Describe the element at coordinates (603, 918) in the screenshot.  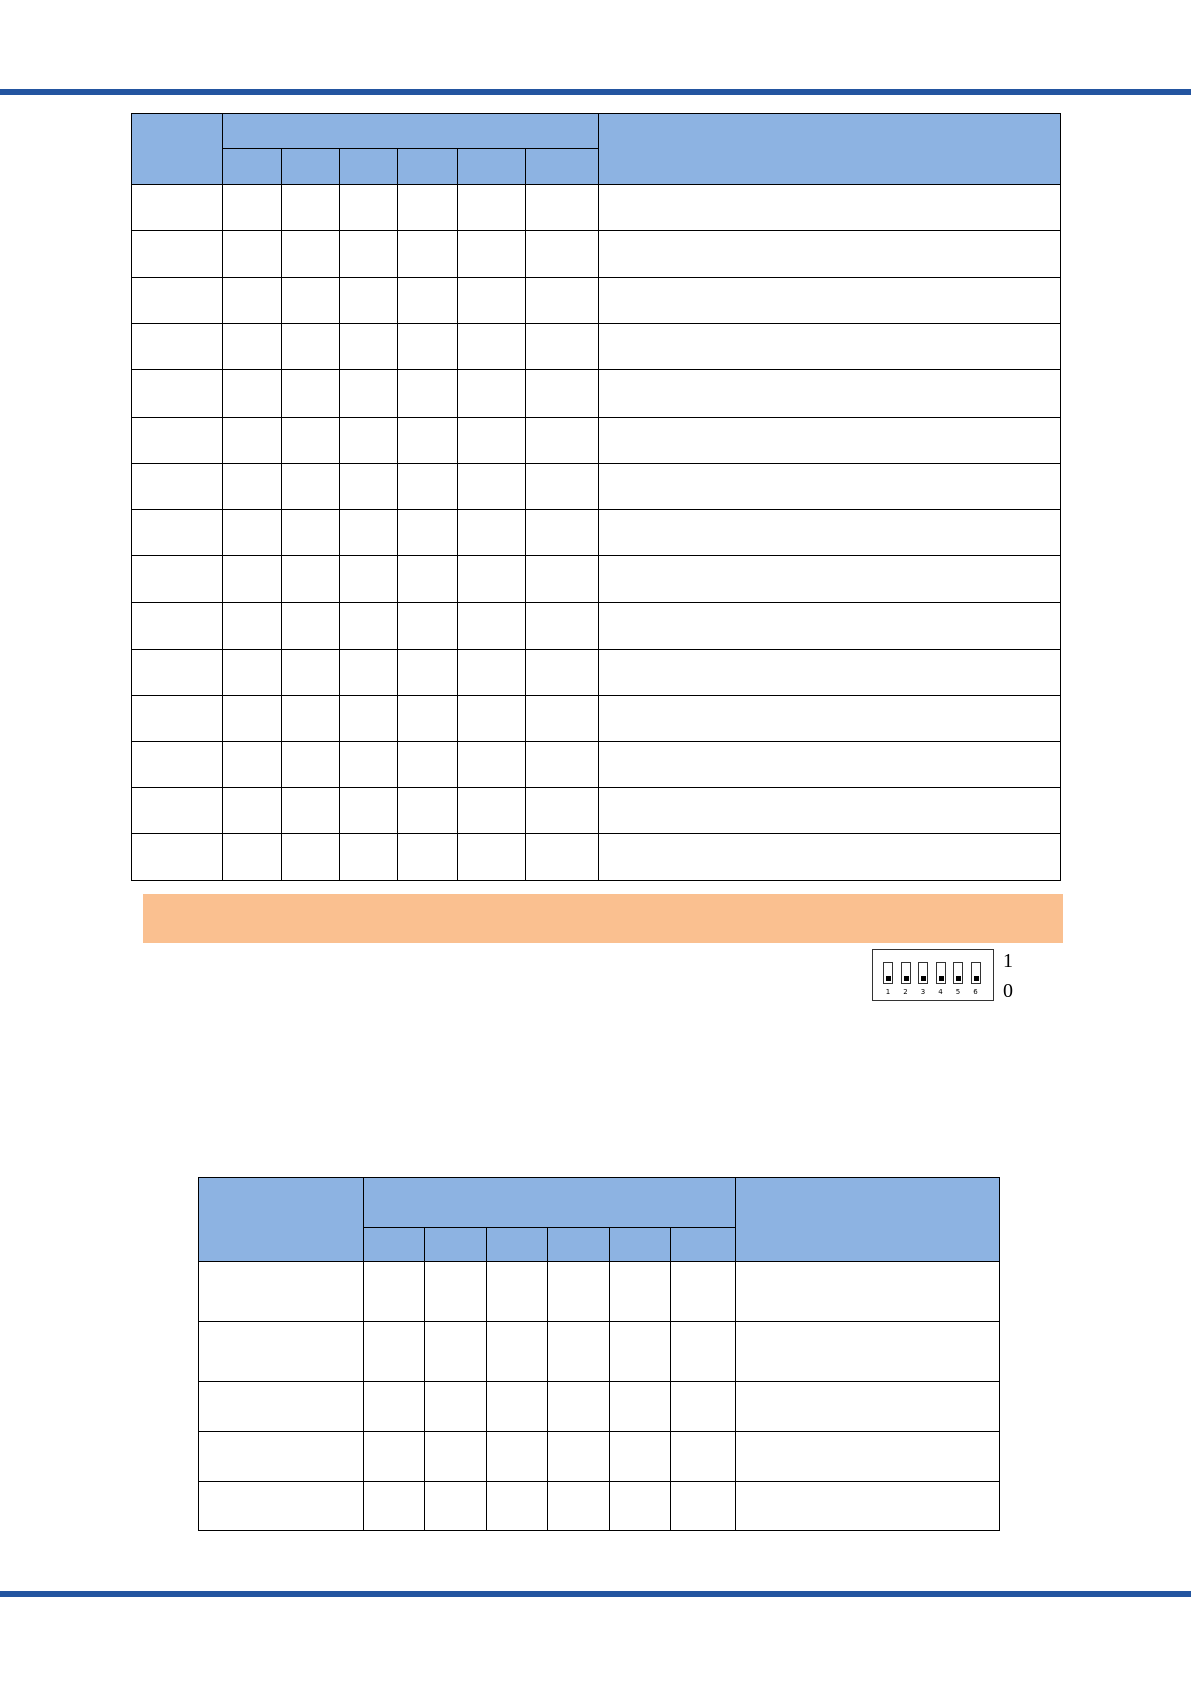
I see `highlight-bar` at that location.